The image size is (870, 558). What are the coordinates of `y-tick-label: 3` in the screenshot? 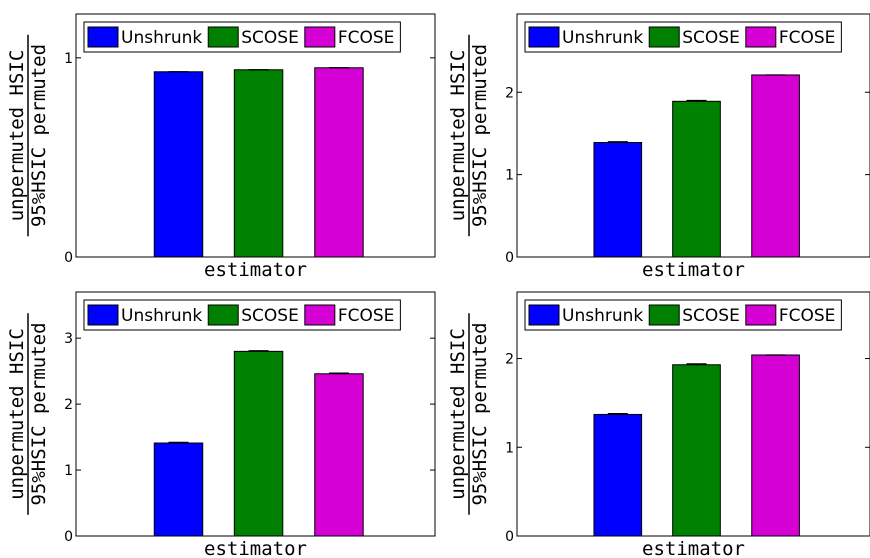 It's located at (68, 339).